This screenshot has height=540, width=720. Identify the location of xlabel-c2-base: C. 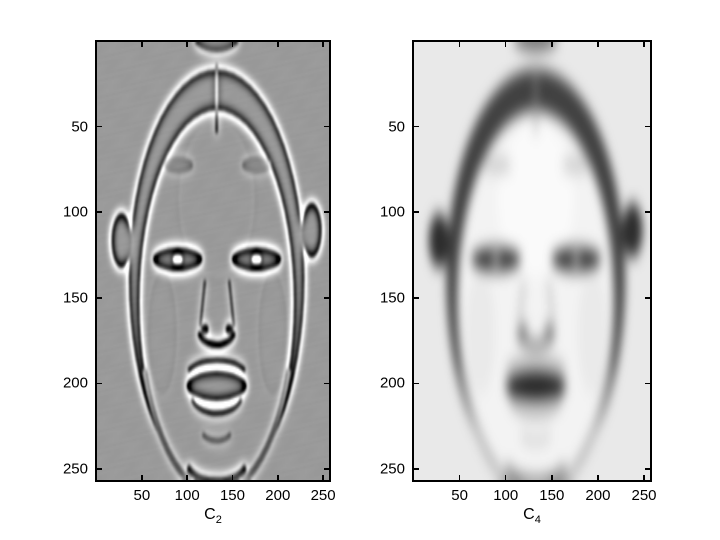
(210, 514).